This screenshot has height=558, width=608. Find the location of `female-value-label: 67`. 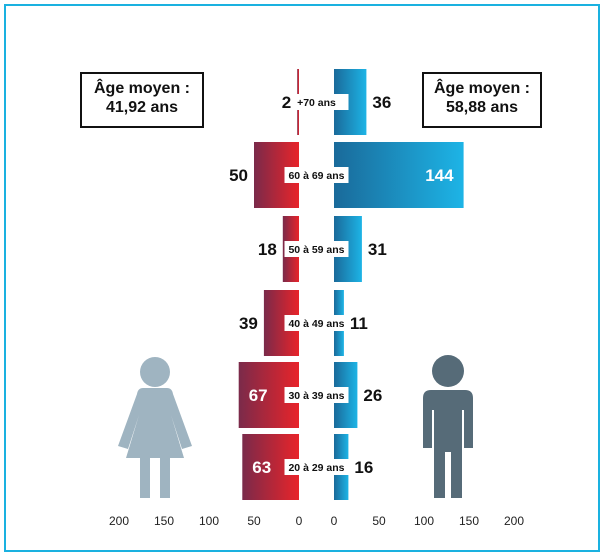

female-value-label: 67 is located at coordinates (258, 395).